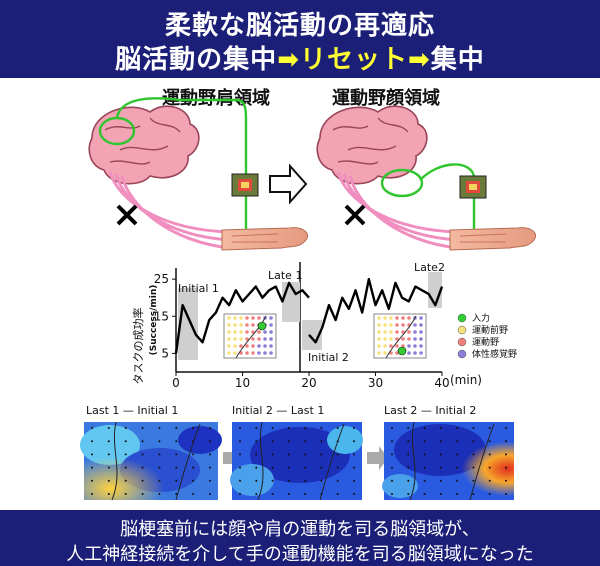 The height and width of the screenshot is (566, 600). What do you see at coordinates (375, 383) in the screenshot?
I see `x-tick-label: 30` at bounding box center [375, 383].